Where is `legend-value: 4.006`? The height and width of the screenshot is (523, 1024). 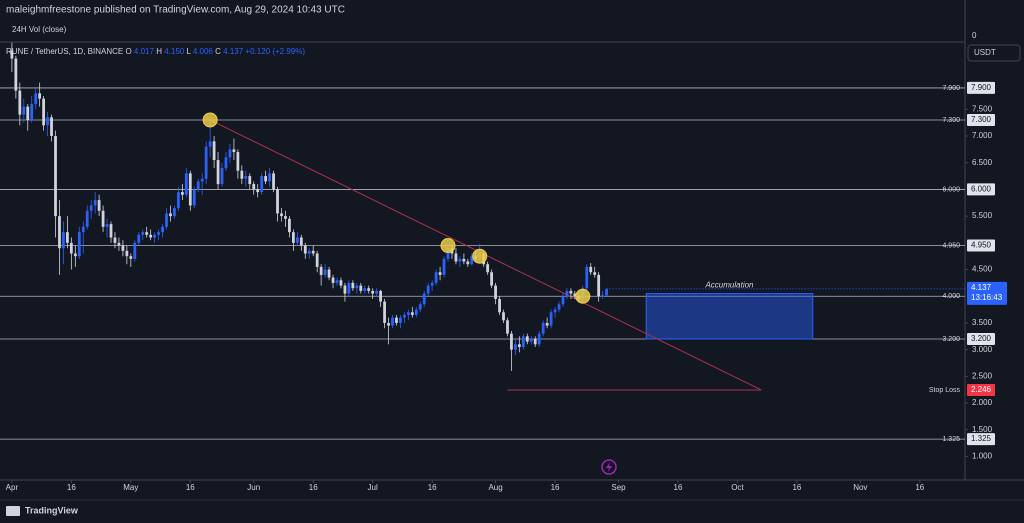 legend-value: 4.006 is located at coordinates (203, 51).